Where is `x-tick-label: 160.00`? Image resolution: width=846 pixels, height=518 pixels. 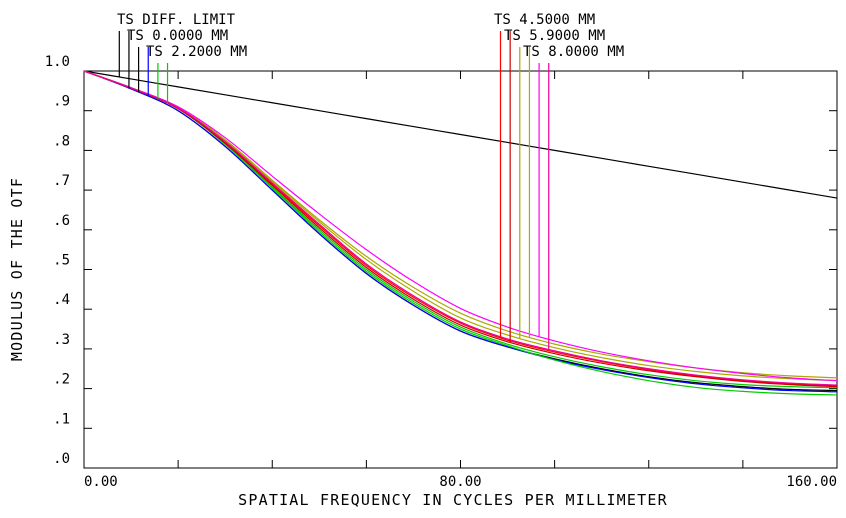
x-tick-label: 160.00 is located at coordinates (811, 482).